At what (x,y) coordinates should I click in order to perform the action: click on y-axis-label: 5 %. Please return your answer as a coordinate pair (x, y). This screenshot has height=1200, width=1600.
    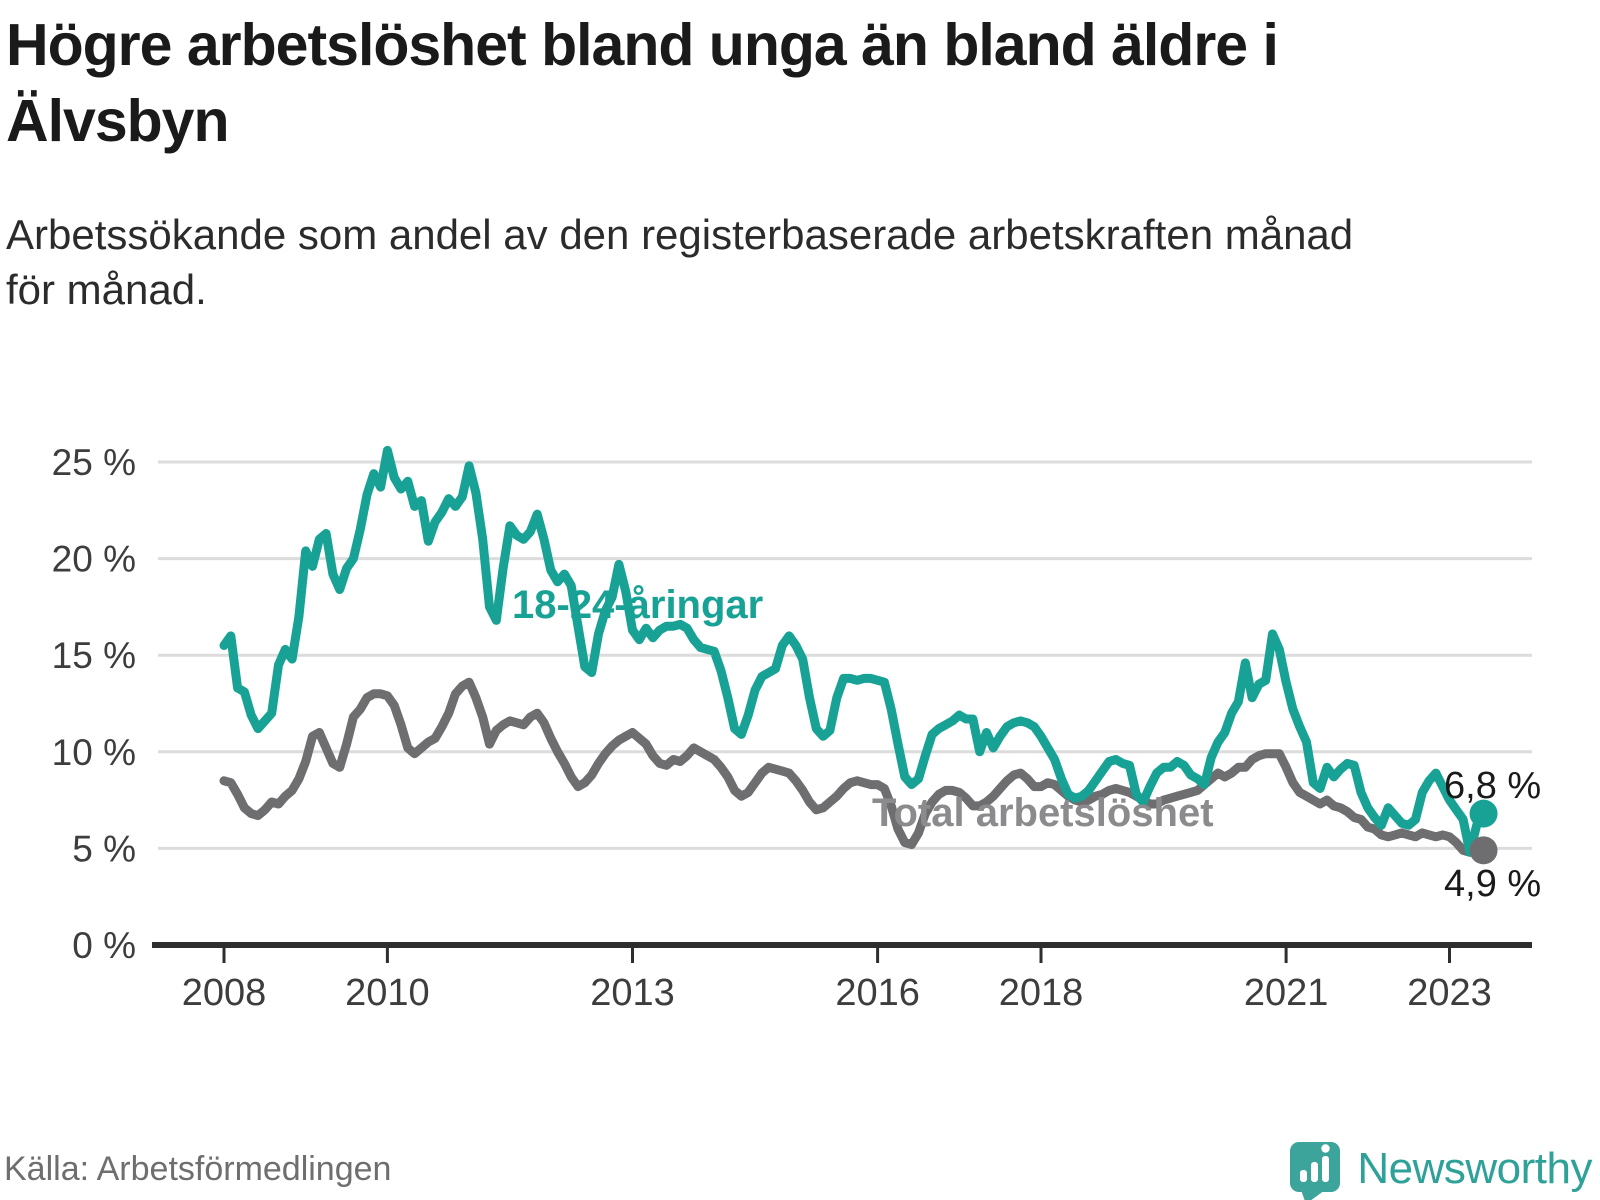
    Looking at the image, I should click on (104, 848).